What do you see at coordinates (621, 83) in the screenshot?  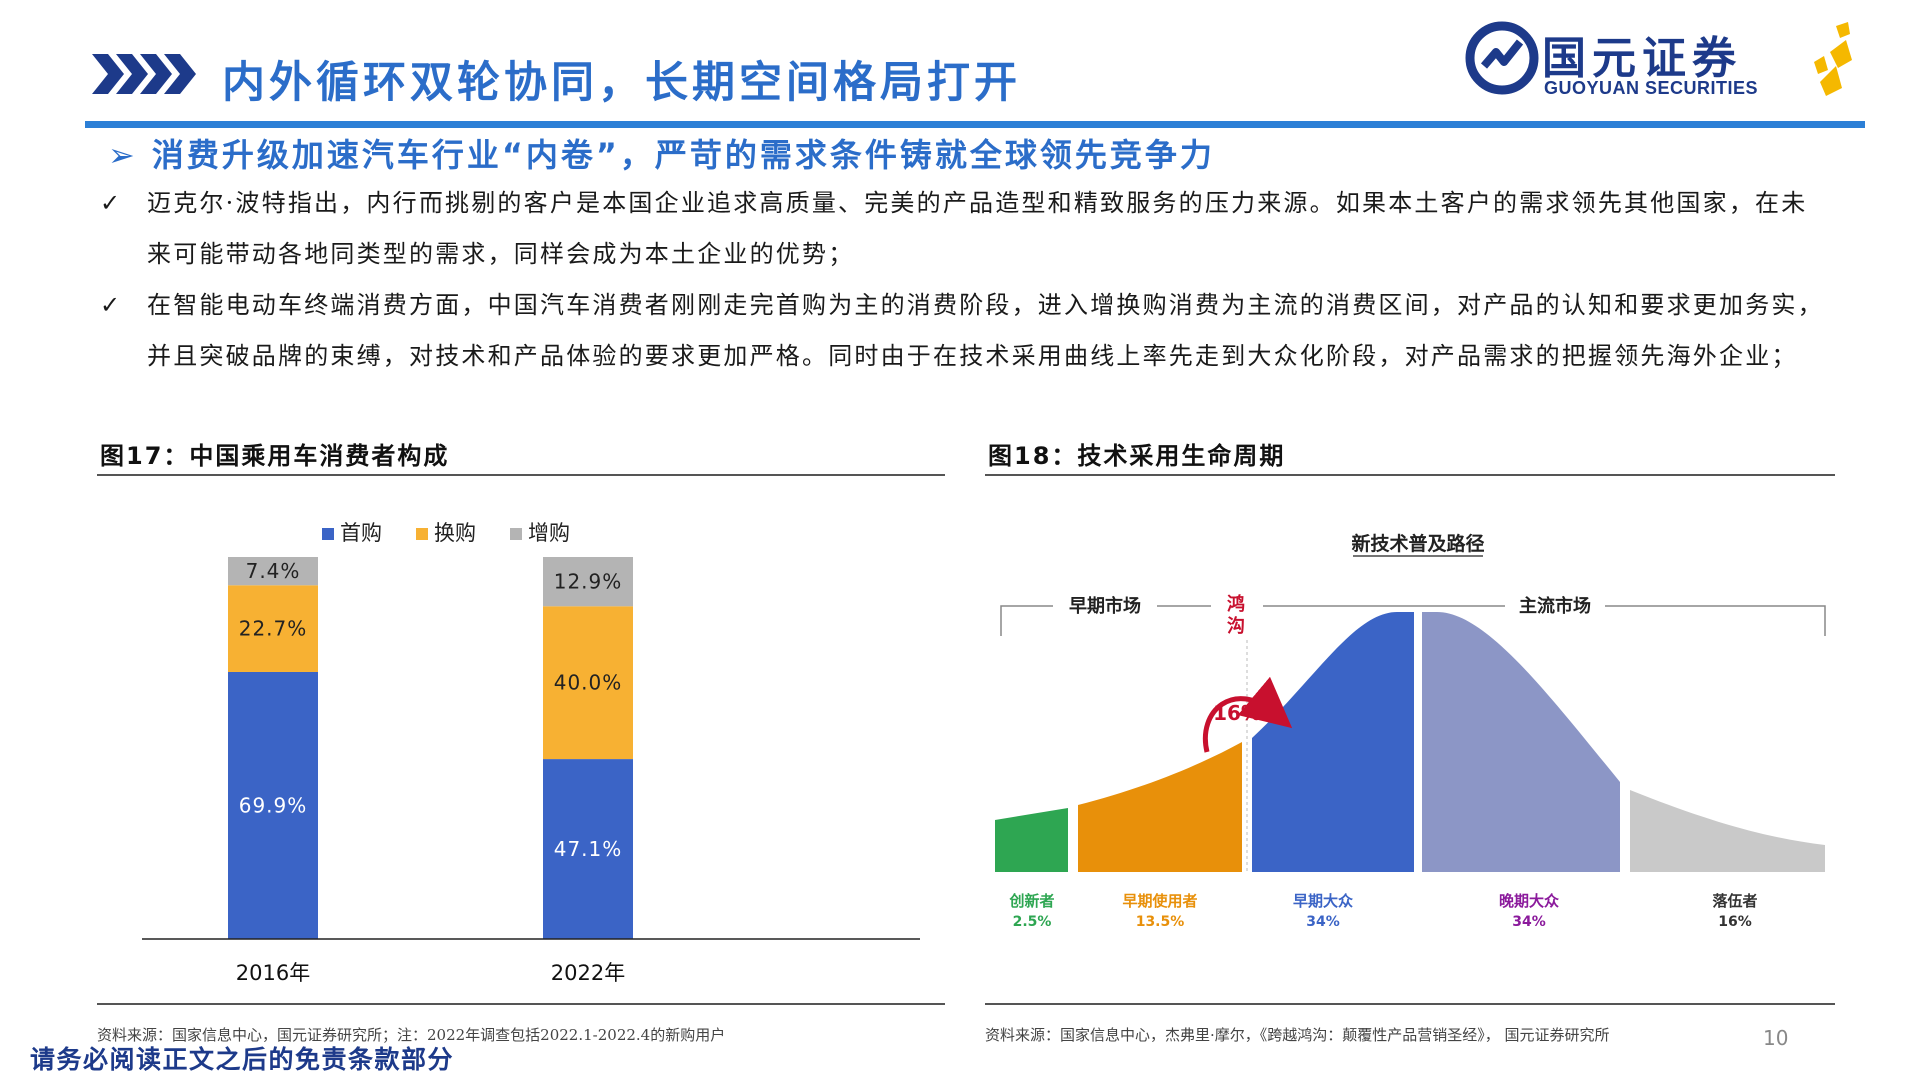 I see `page-title: 内外循环双轮协同，长期空间格局打开` at bounding box center [621, 83].